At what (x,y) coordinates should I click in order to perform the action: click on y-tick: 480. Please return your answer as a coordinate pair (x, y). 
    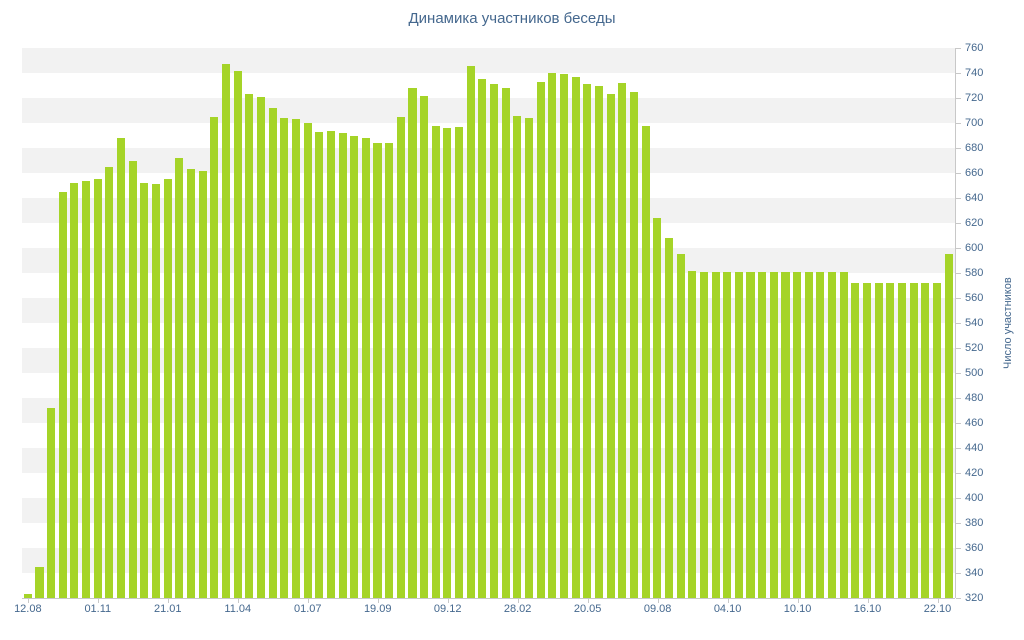
    Looking at the image, I should click on (969, 398).